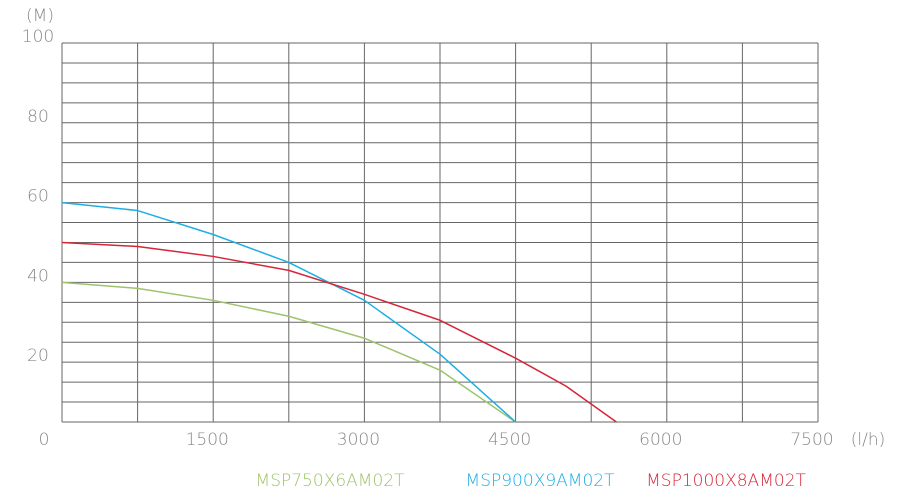 The image size is (900, 500). I want to click on x-tick-label: 6000, so click(660, 440).